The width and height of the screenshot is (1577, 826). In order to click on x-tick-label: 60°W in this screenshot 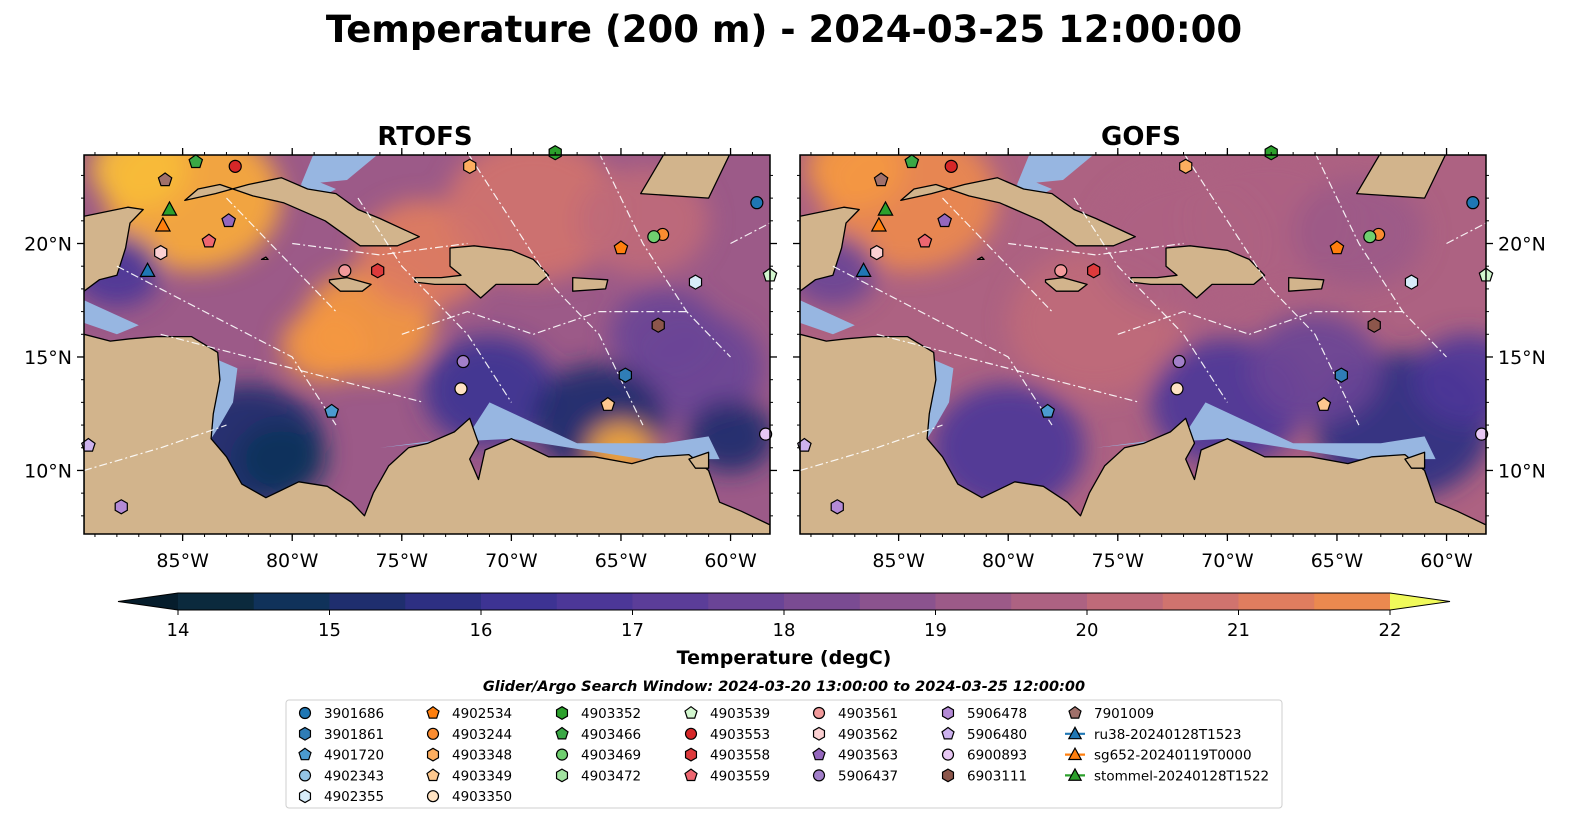, I will do `click(1446, 561)`.